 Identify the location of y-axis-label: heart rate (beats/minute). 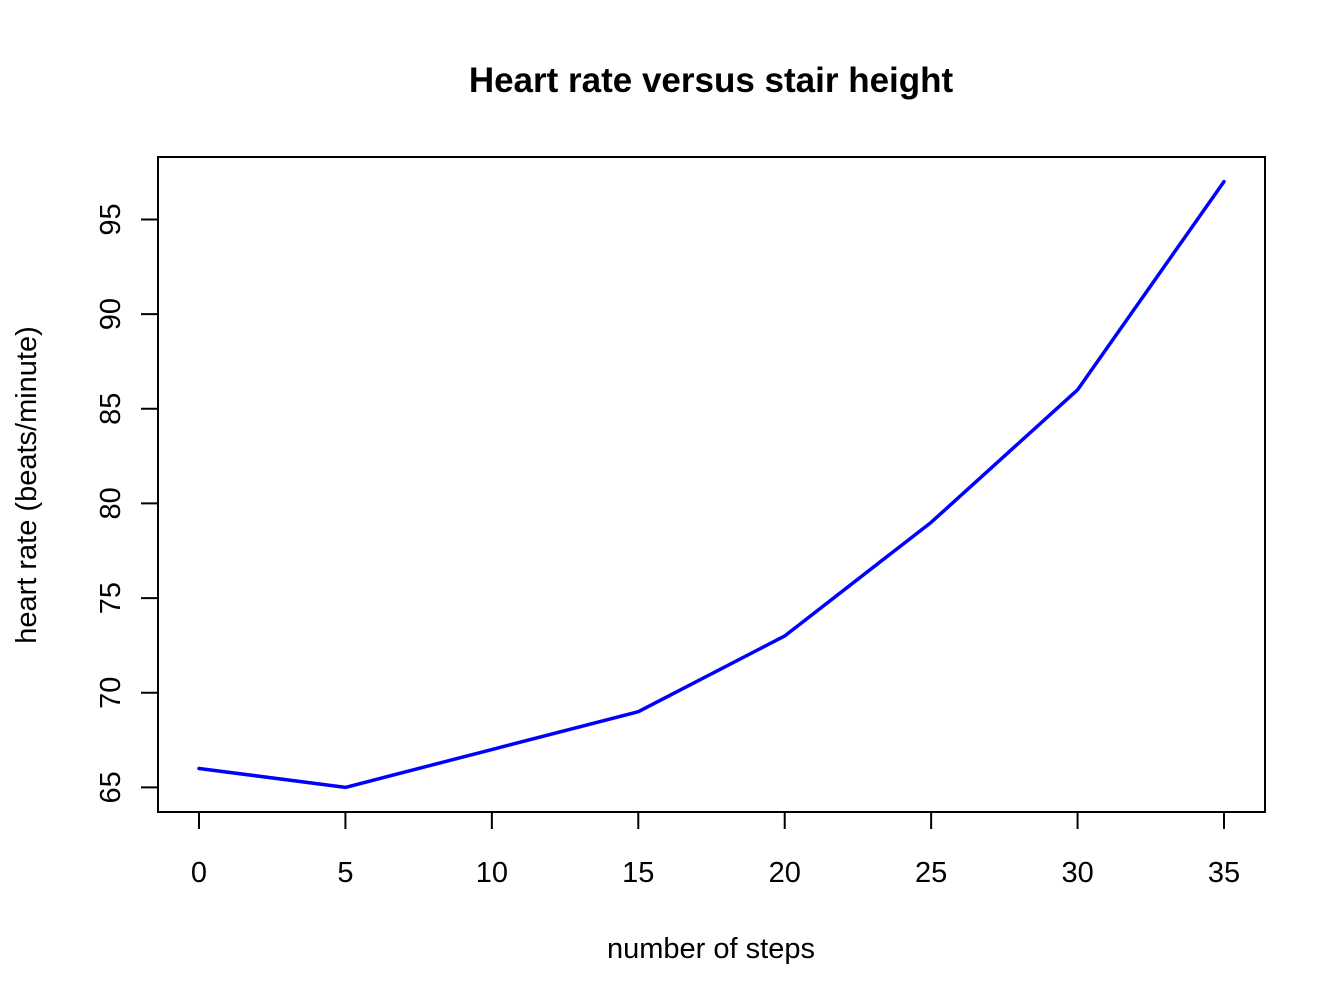
(27, 485).